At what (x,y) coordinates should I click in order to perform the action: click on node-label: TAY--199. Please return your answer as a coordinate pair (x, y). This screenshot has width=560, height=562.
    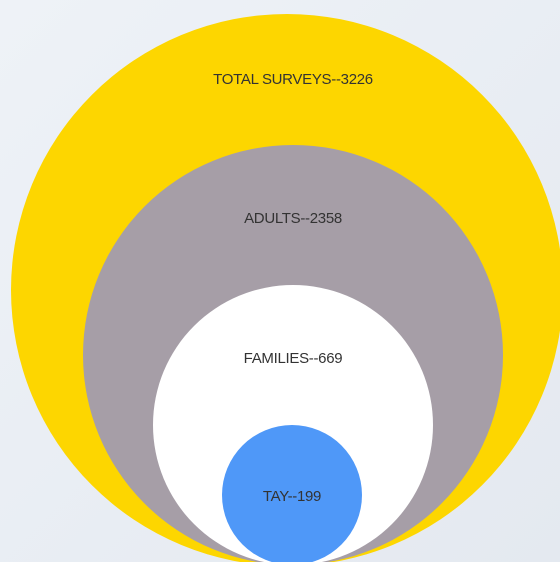
    Looking at the image, I should click on (292, 496).